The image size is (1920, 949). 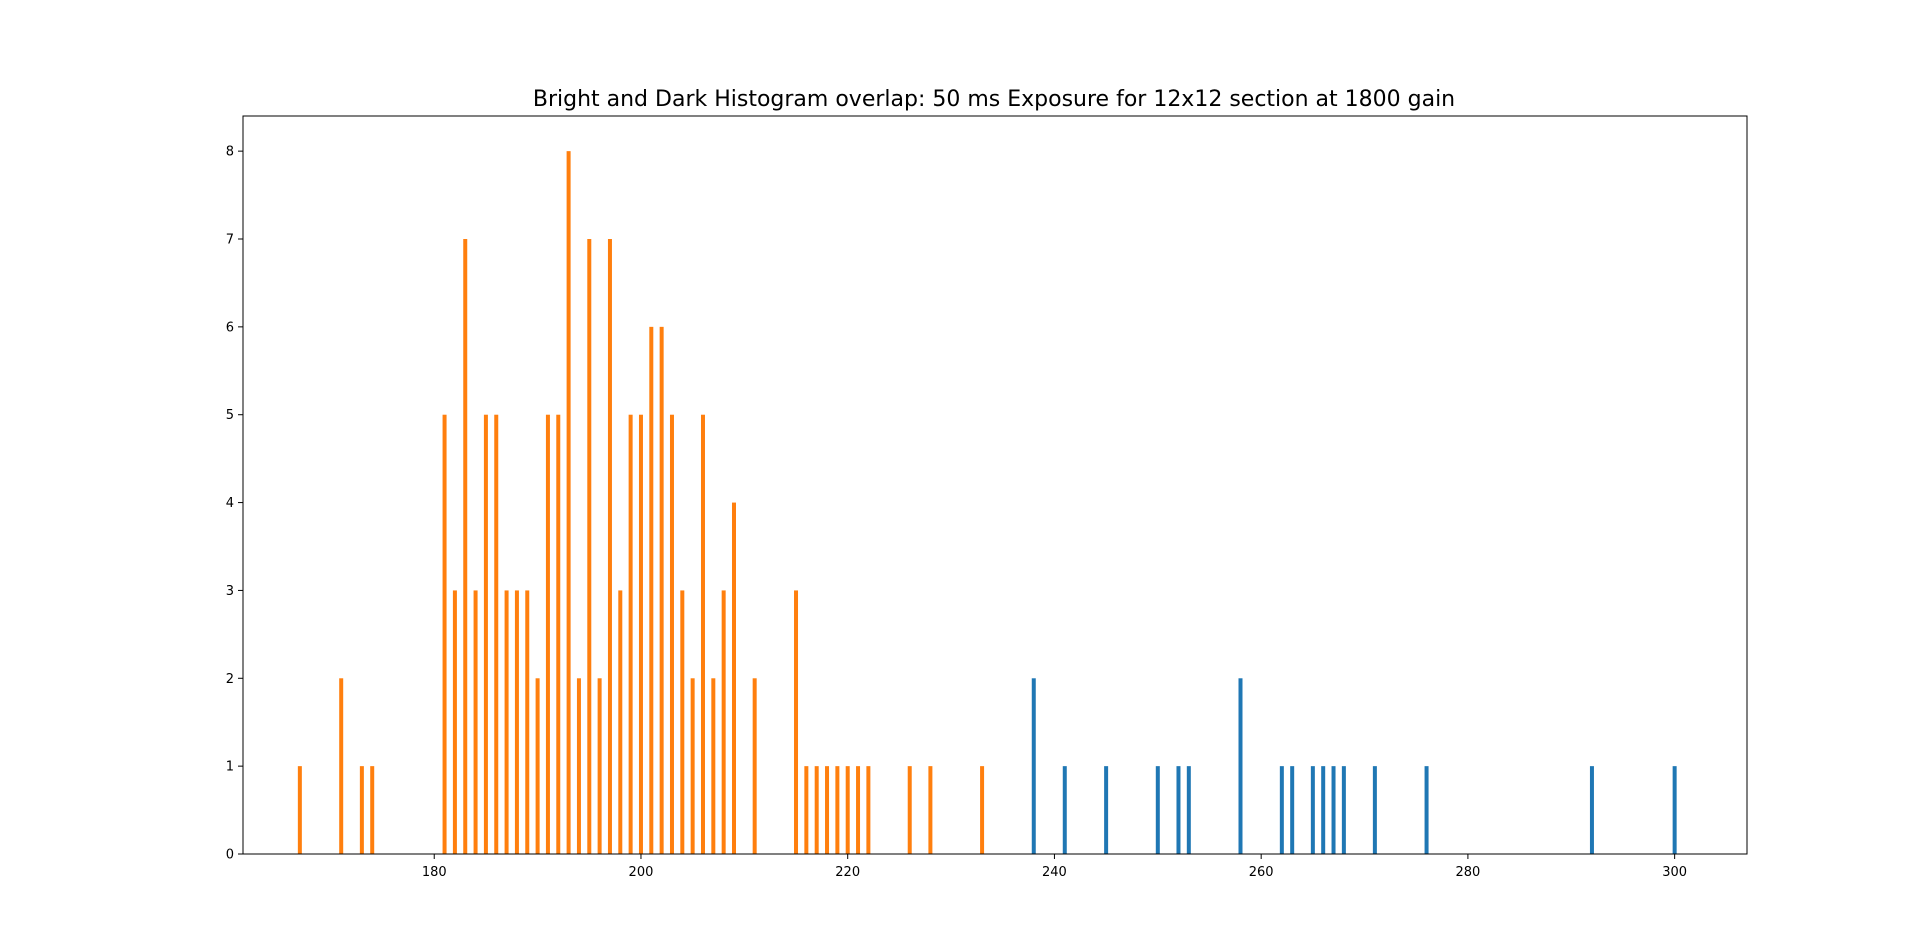 What do you see at coordinates (1674, 872) in the screenshot?
I see `x-tick-label-6: 300` at bounding box center [1674, 872].